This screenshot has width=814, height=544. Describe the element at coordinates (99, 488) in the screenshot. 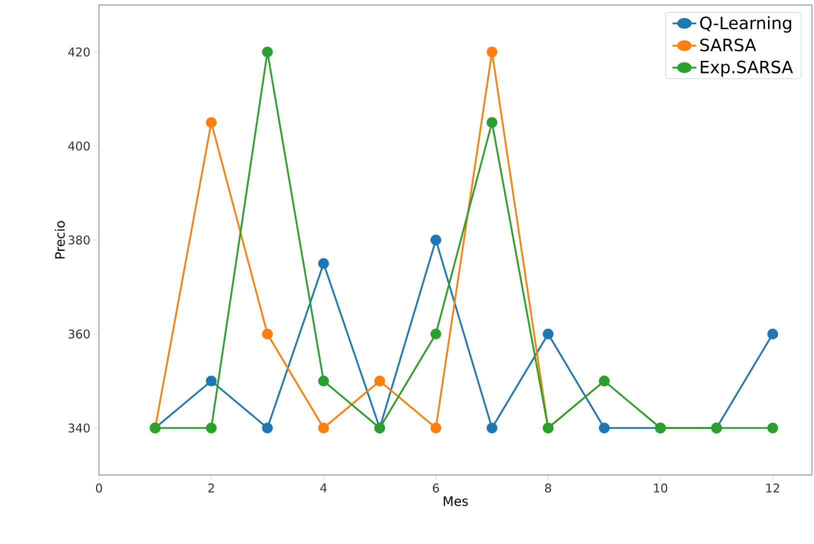

I see `x-tick-label: 0` at that location.